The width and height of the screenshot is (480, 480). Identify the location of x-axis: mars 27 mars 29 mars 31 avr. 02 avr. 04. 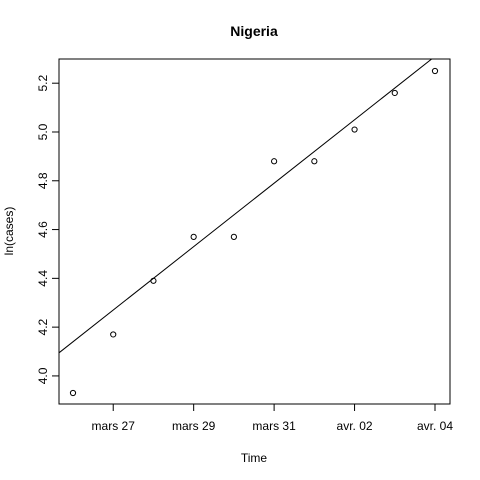
(272, 418).